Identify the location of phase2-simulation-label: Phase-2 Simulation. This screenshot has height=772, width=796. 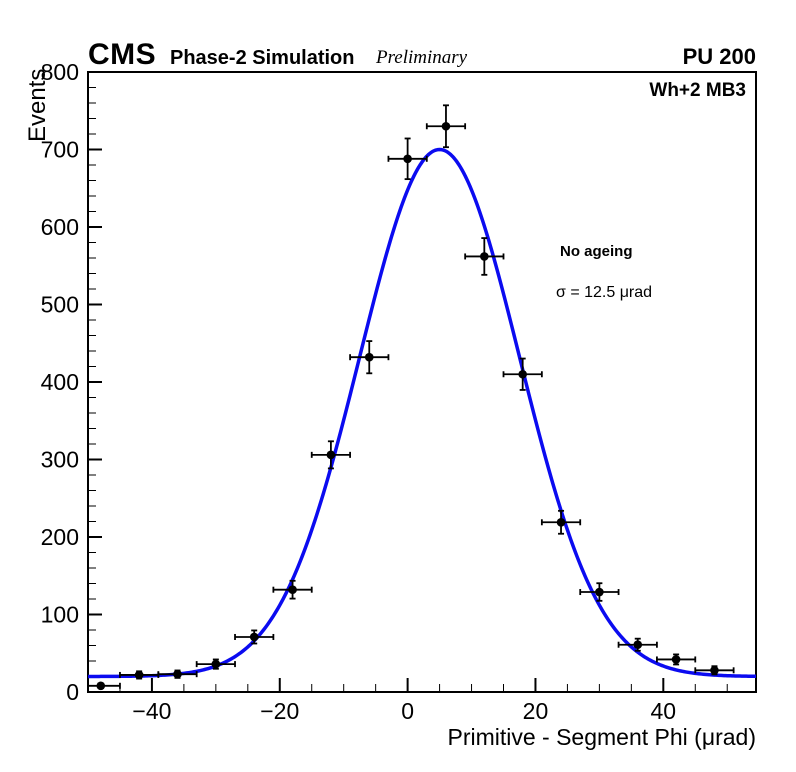
(262, 58).